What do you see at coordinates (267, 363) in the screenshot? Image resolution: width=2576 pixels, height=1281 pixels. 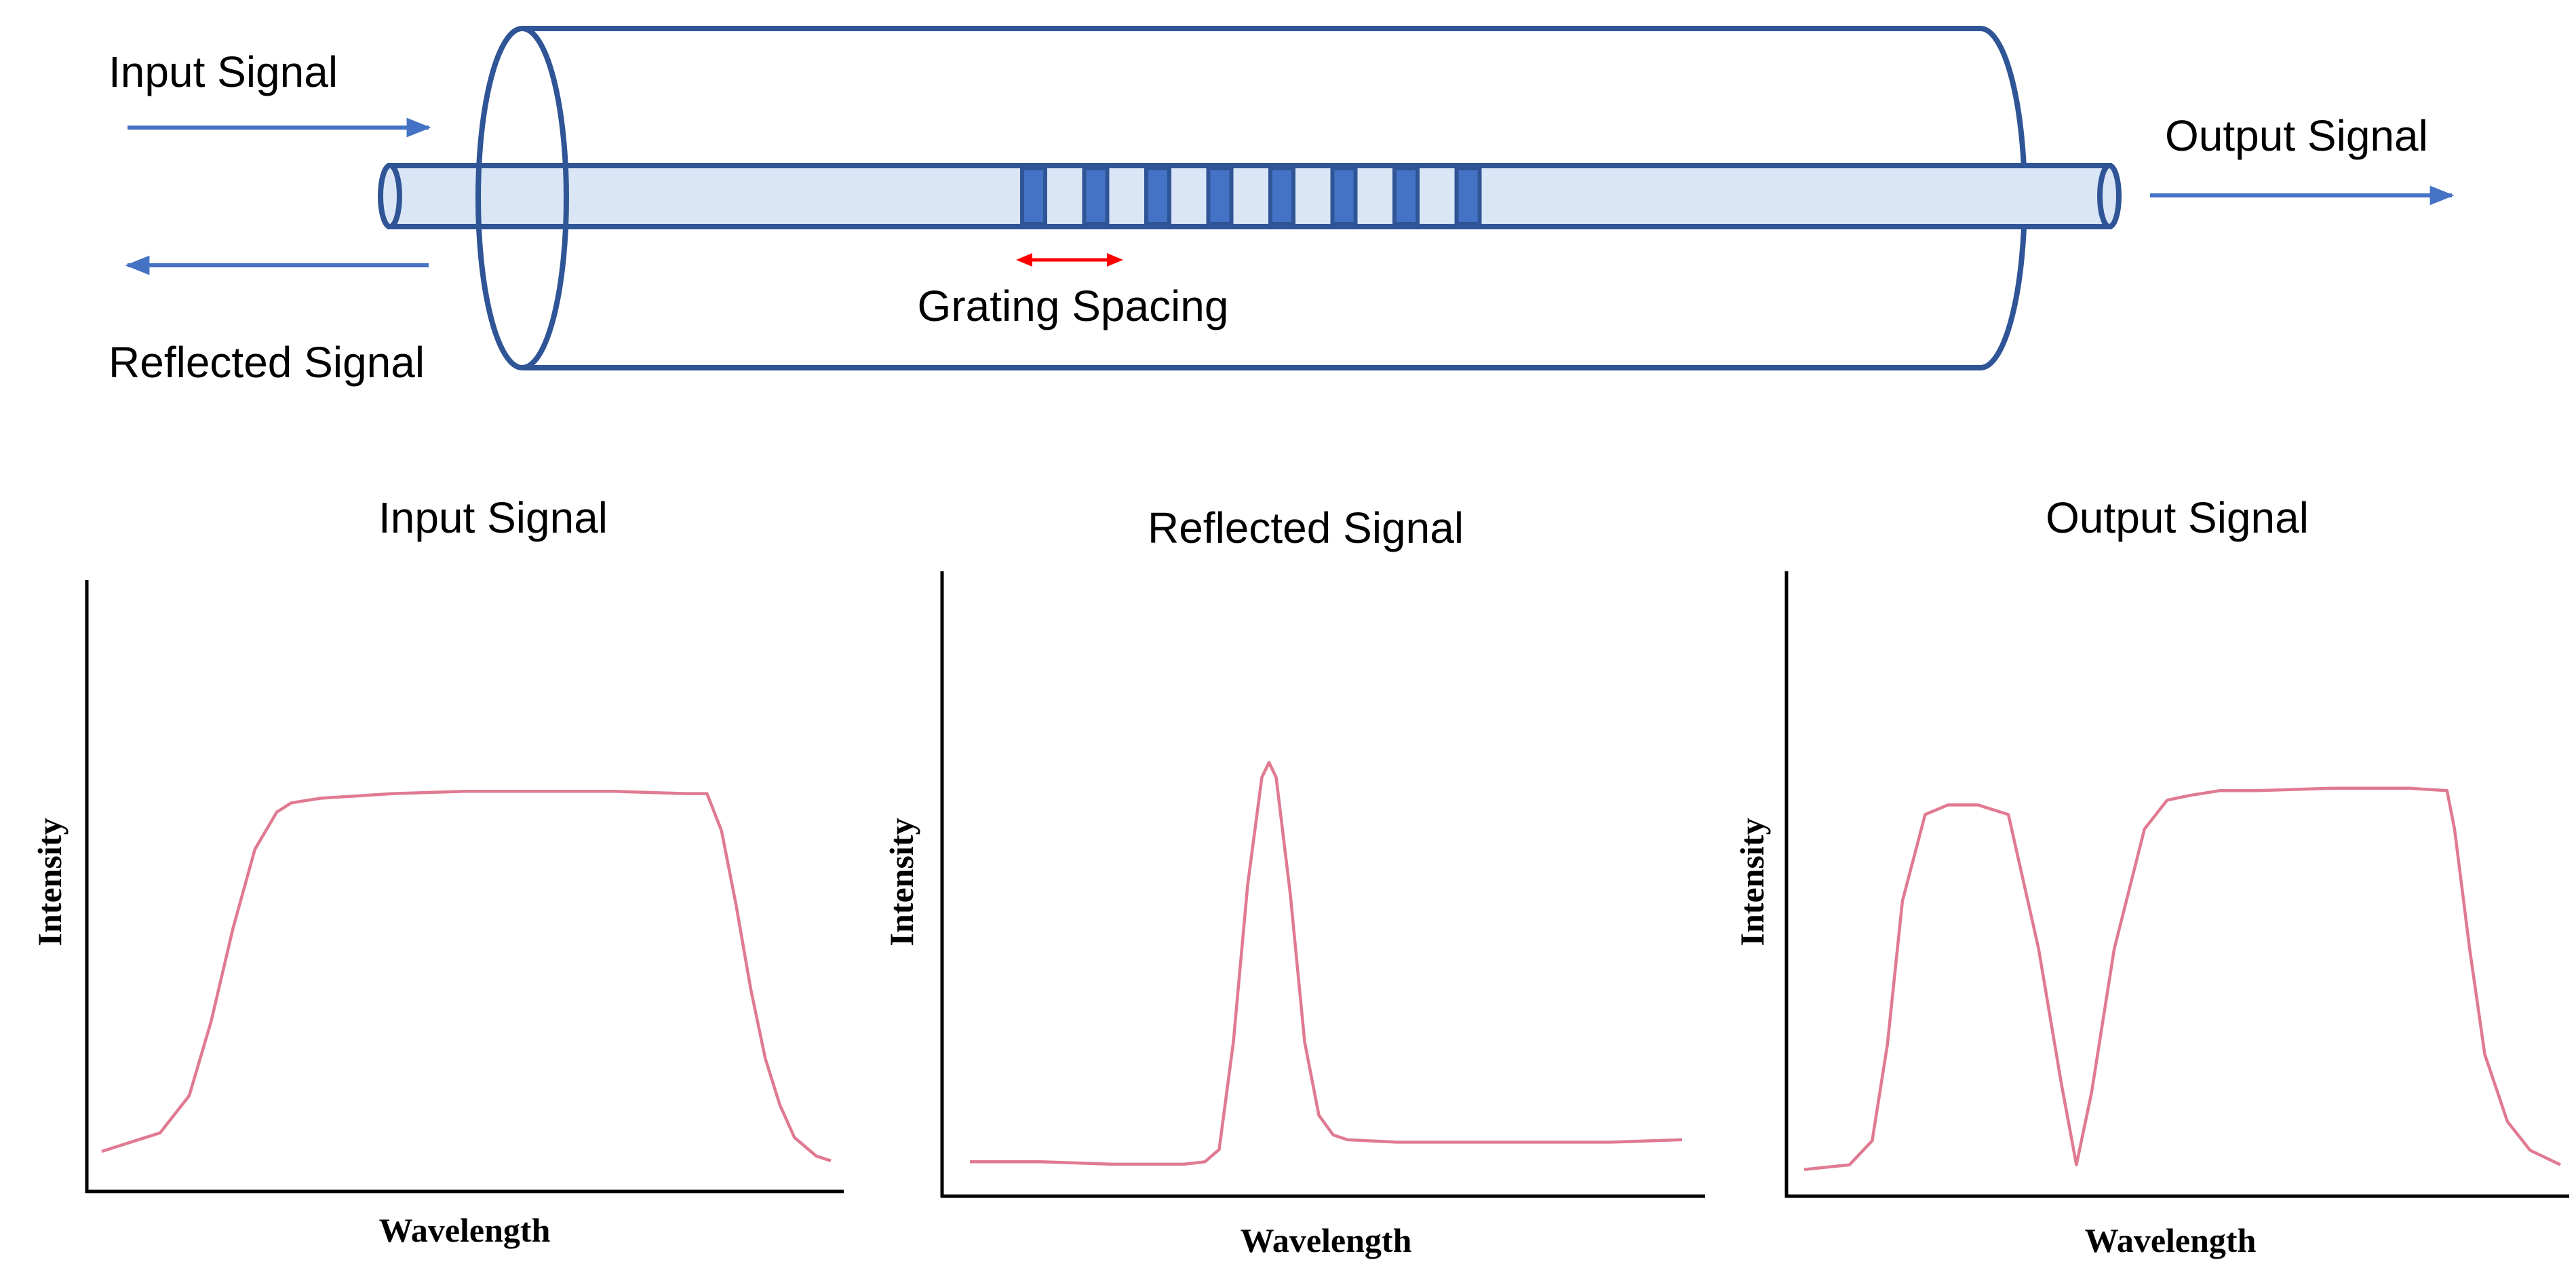 I see `reflected-signal-label: Reflected Signal` at bounding box center [267, 363].